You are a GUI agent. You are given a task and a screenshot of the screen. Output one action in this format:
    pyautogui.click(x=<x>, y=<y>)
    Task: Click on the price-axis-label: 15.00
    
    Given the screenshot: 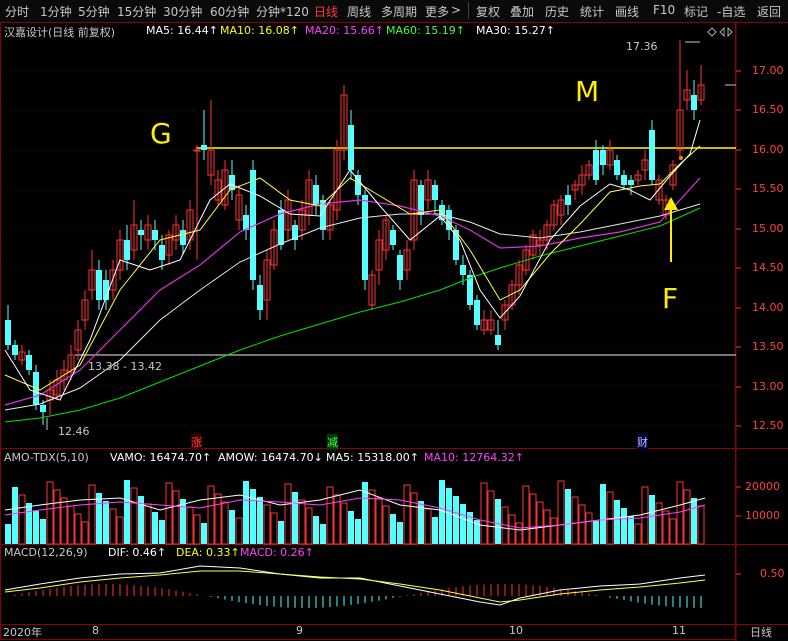 What is the action you would take?
    pyautogui.click(x=768, y=228)
    